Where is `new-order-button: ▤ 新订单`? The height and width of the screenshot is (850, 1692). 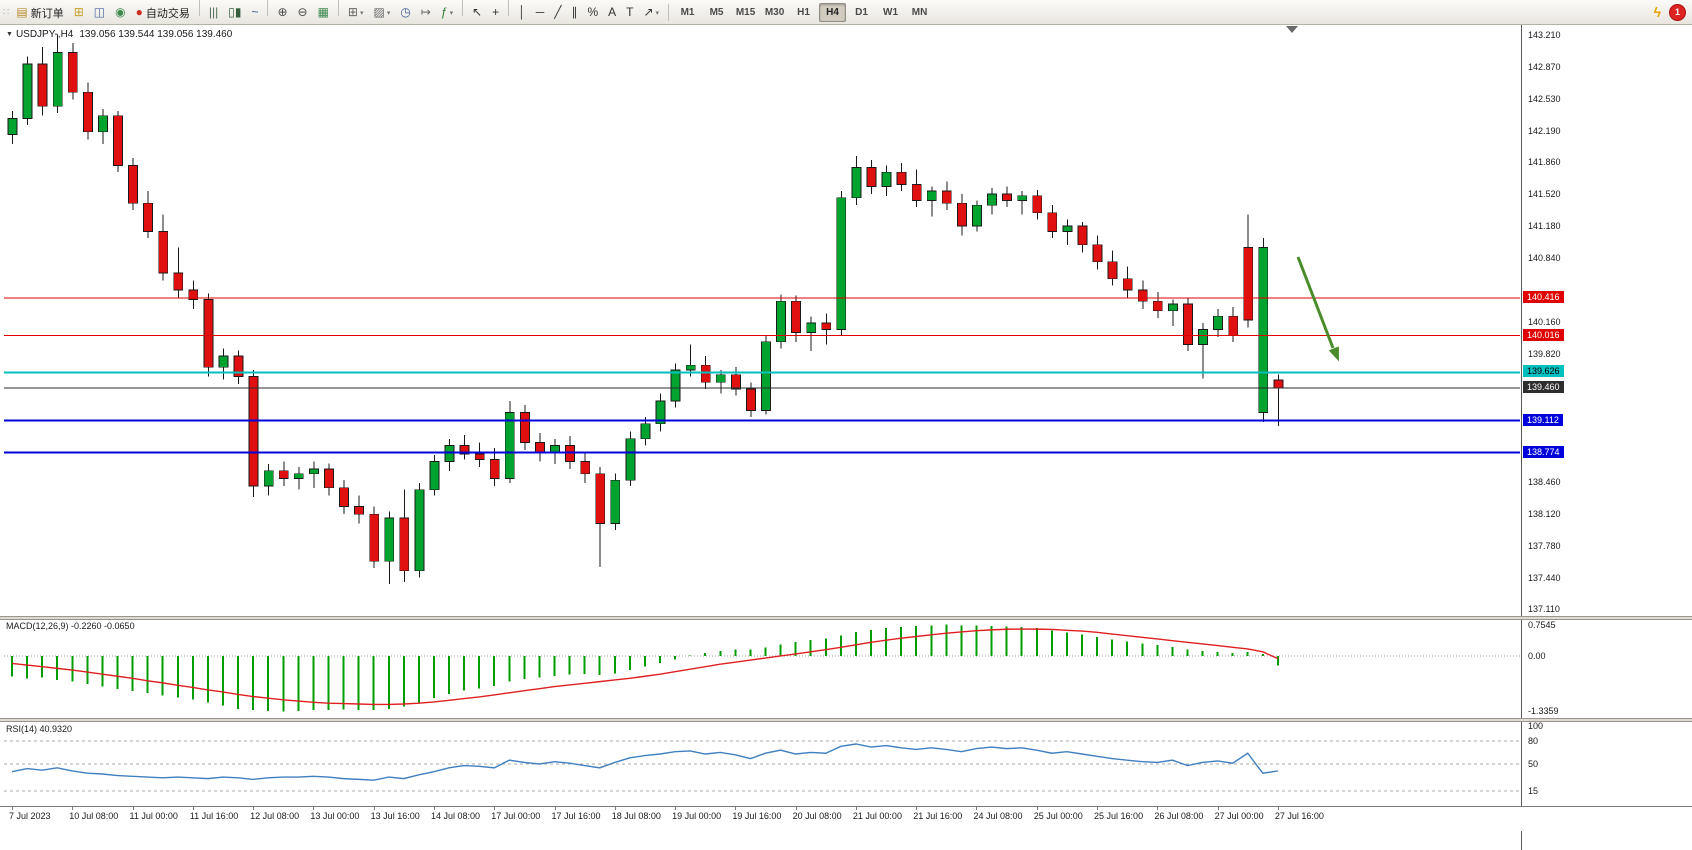
new-order-button: ▤ 新订单 is located at coordinates (39, 12).